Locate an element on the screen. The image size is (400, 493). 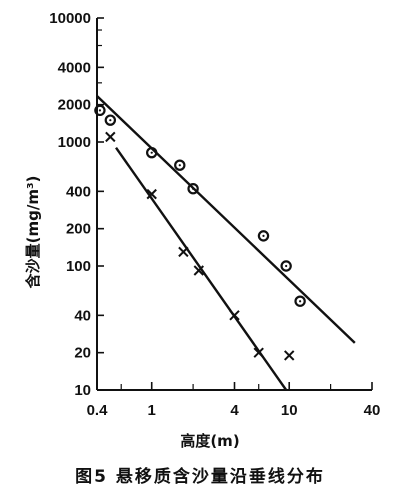
y-tick-label: 400 is located at coordinates (78, 191).